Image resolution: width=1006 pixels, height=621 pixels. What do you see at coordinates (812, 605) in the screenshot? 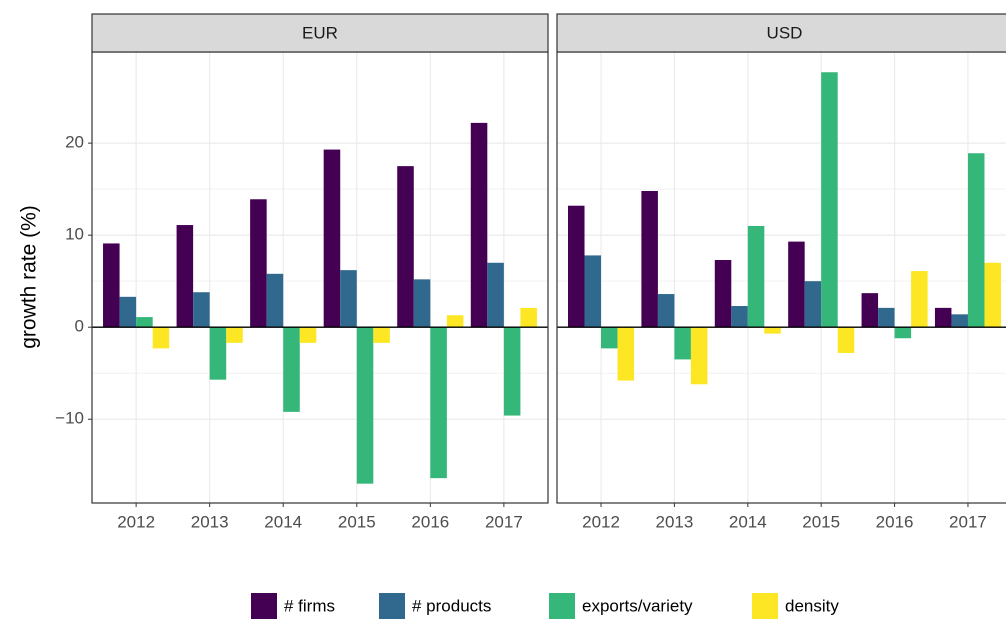
I see `legend-label: density` at bounding box center [812, 605].